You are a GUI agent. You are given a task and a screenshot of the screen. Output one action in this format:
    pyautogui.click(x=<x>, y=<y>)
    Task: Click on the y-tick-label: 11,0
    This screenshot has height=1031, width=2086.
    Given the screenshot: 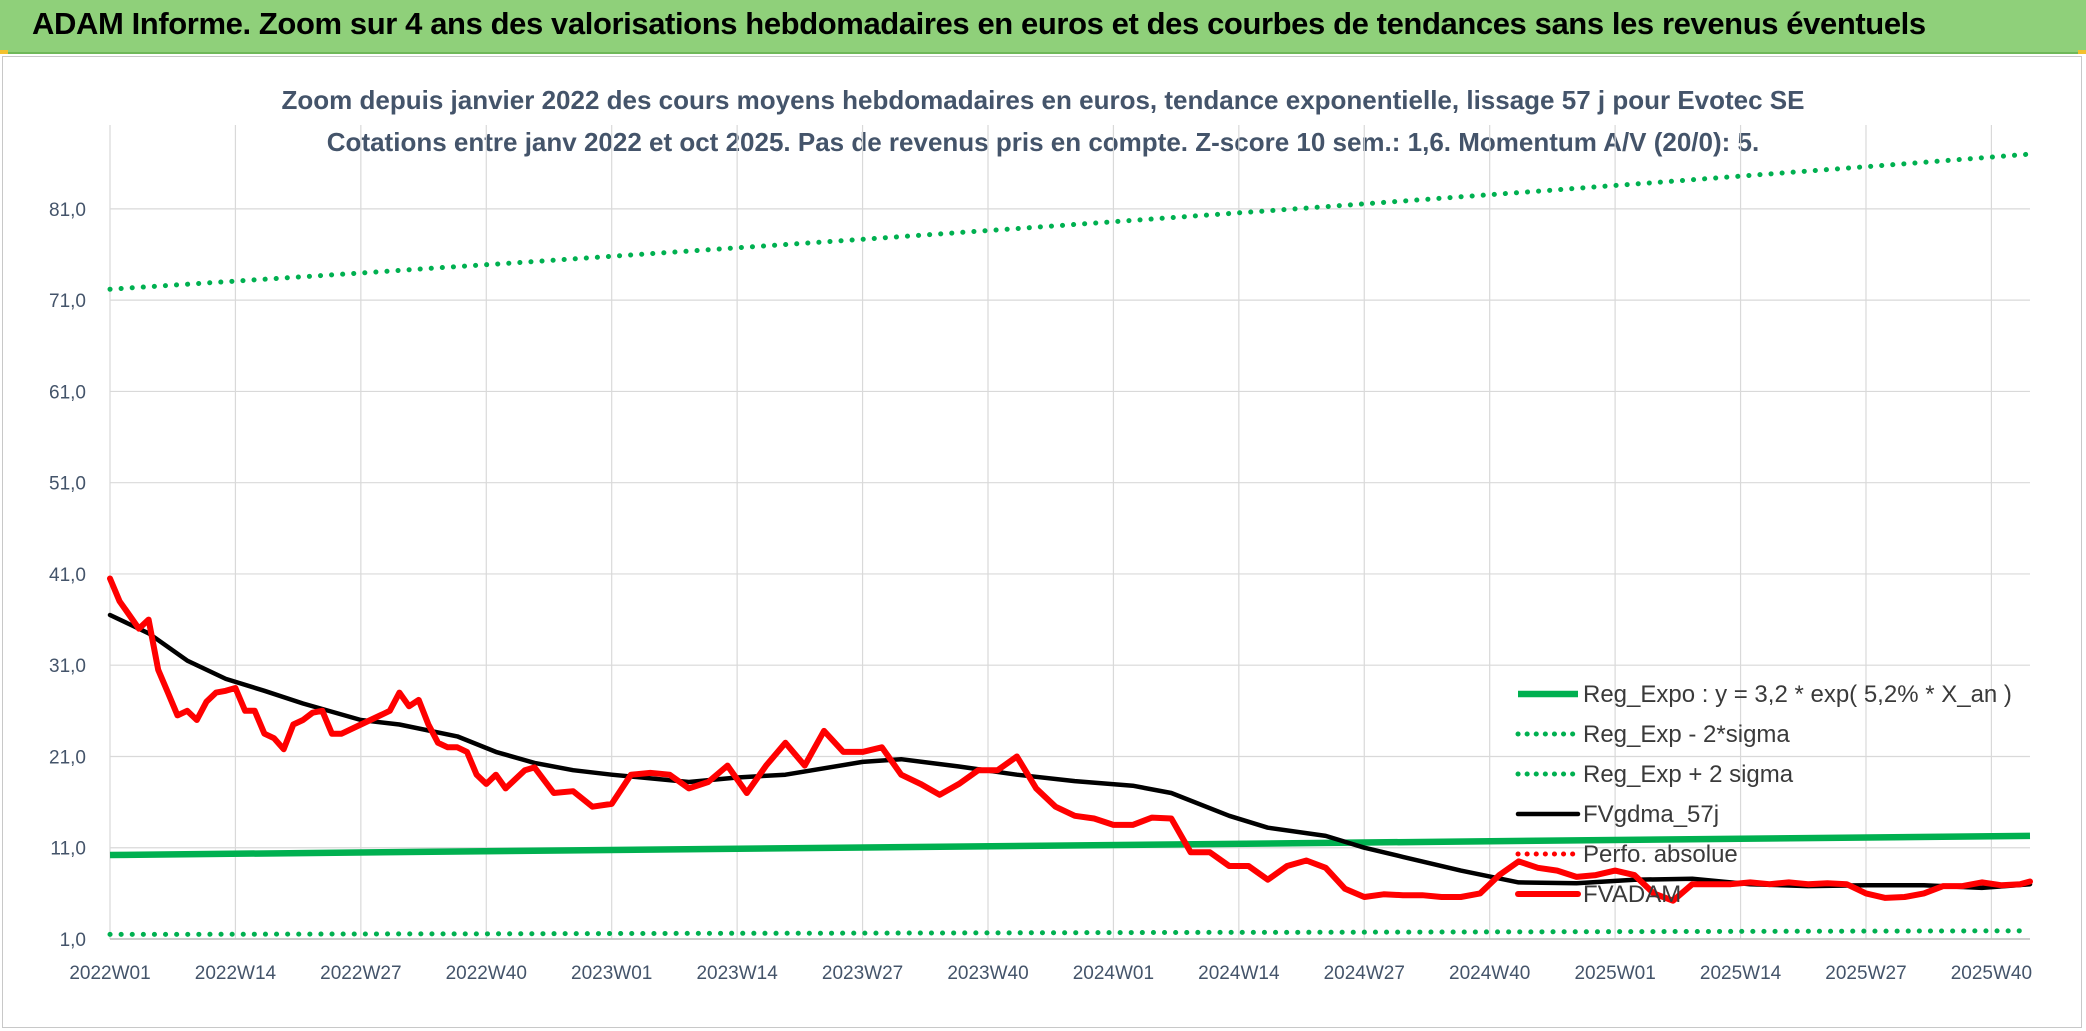 What is the action you would take?
    pyautogui.click(x=68, y=849)
    